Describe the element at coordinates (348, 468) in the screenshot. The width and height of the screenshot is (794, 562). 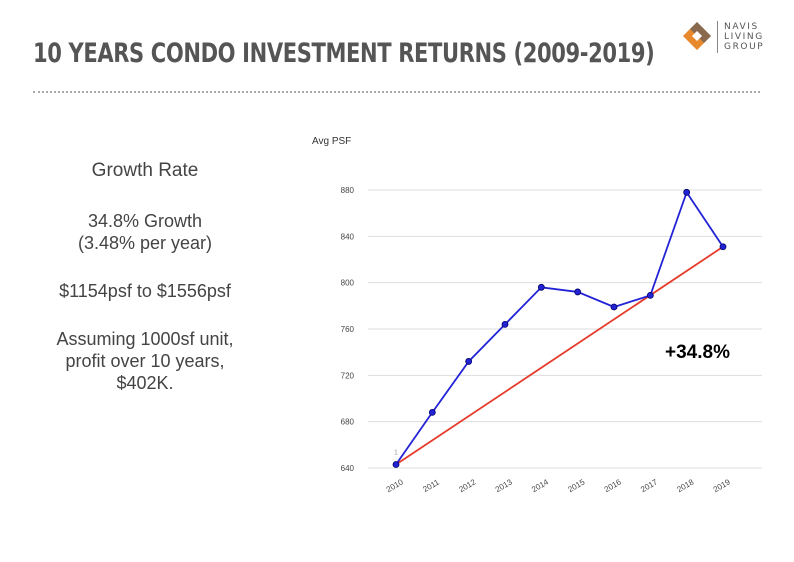
I see `y-tick-label: 640` at that location.